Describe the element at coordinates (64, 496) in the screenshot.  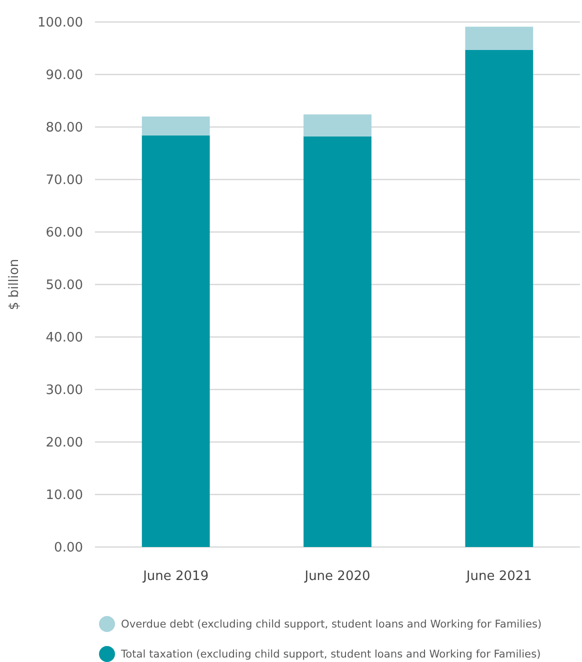
I see `y-tick-label: 10.00` at that location.